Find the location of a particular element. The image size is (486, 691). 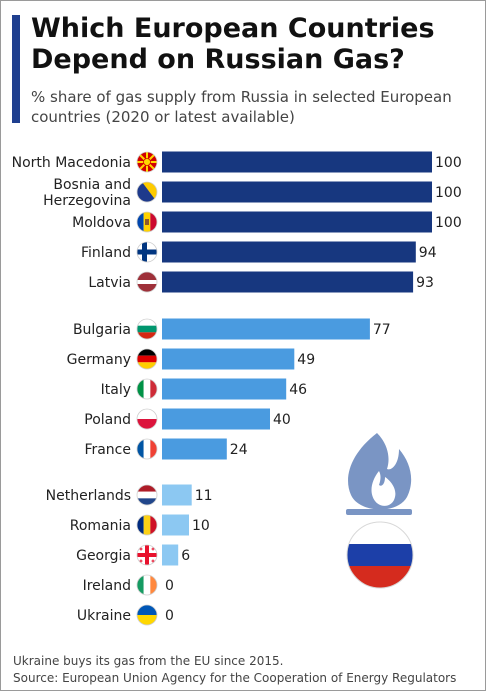

poland-flag-icon is located at coordinates (147, 419).